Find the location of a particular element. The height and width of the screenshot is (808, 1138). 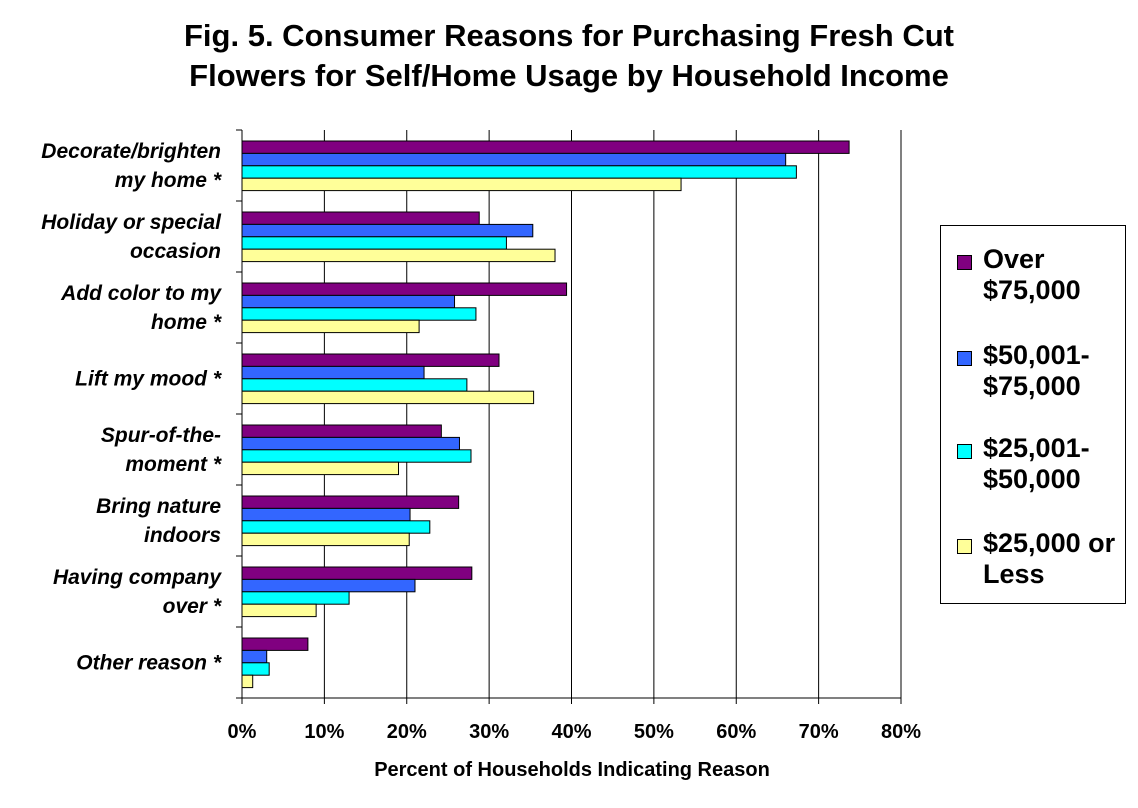

x-tick-label: 50% is located at coordinates (654, 732).